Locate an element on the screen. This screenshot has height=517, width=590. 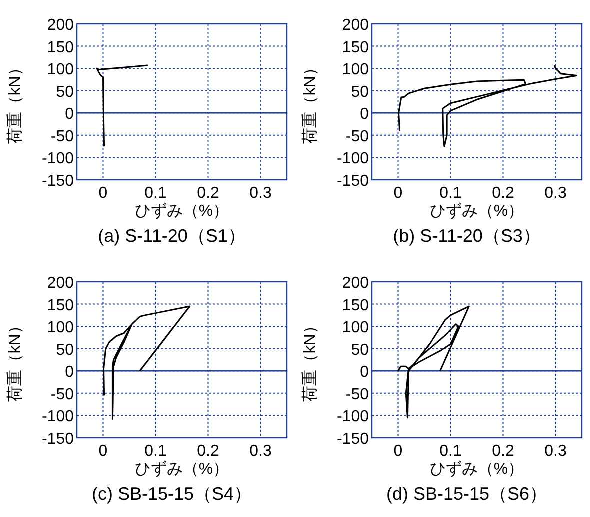
text: (a) S-11-20（S1） is located at coordinates (172, 236).